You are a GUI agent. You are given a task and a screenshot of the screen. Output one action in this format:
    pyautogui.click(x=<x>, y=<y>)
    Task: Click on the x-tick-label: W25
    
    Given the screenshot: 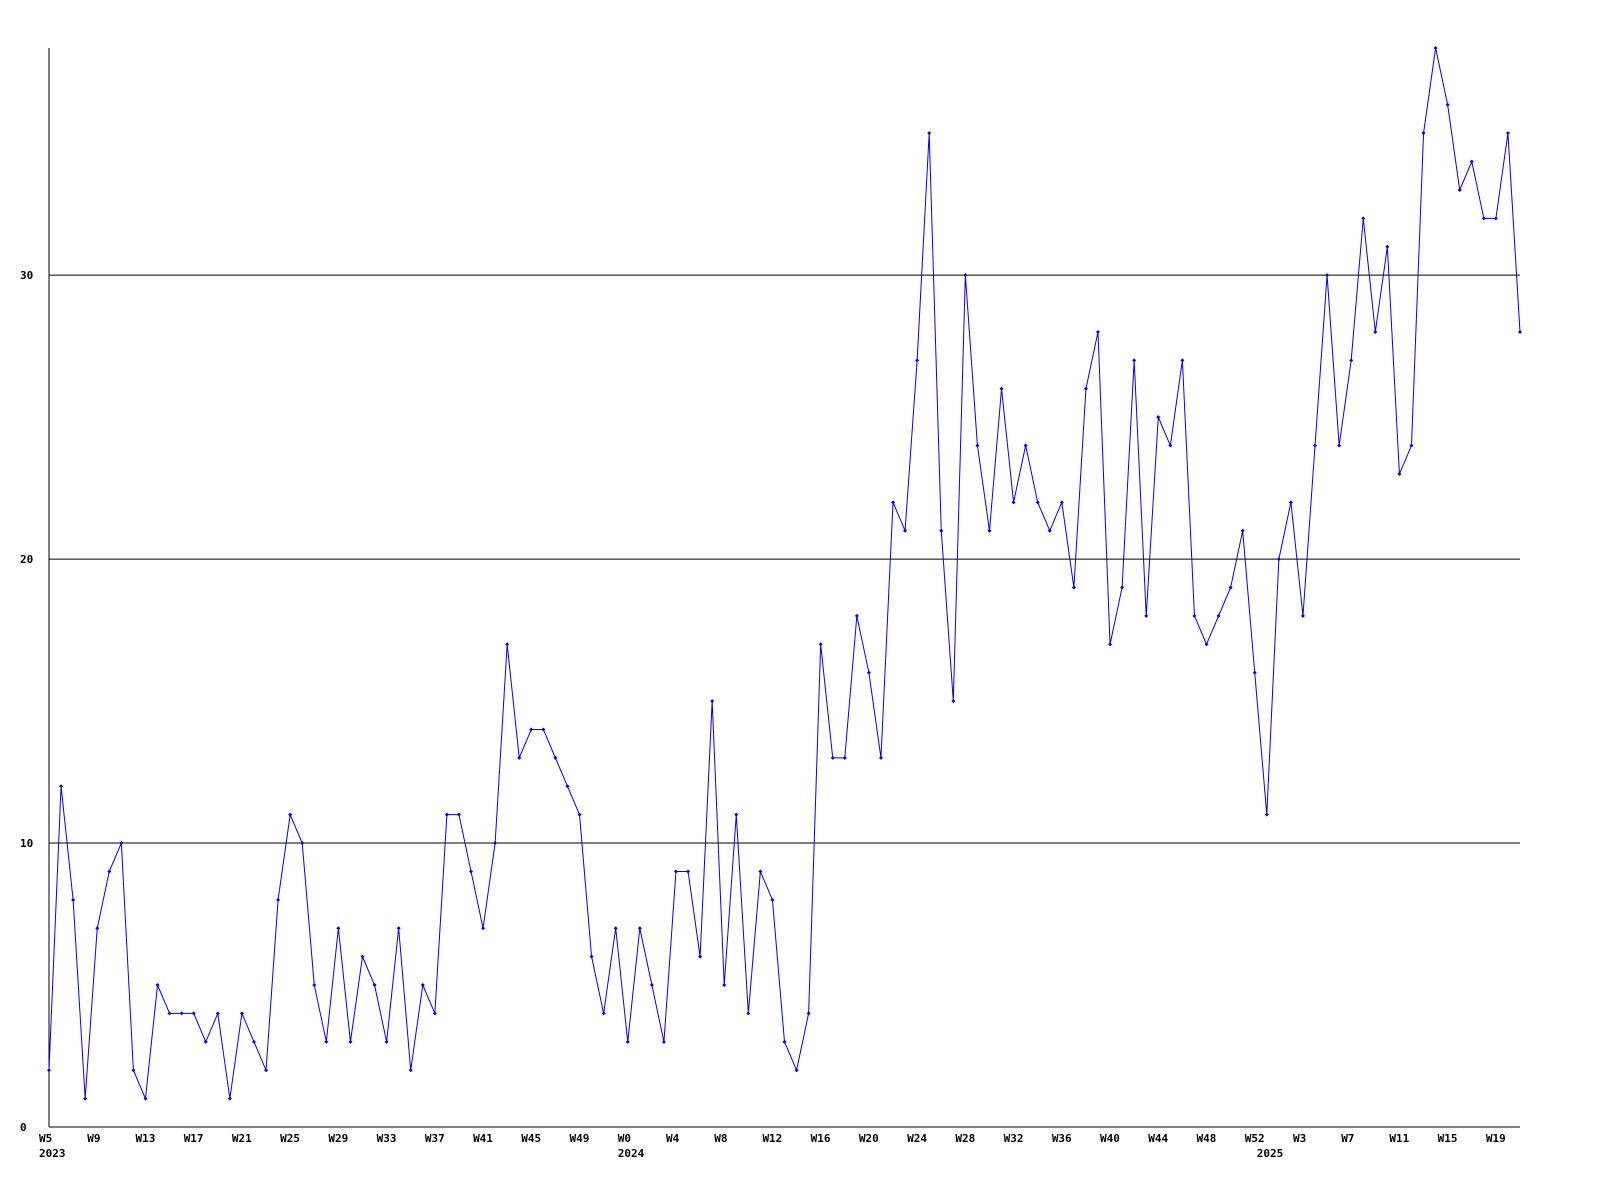 What is the action you would take?
    pyautogui.click(x=290, y=1138)
    